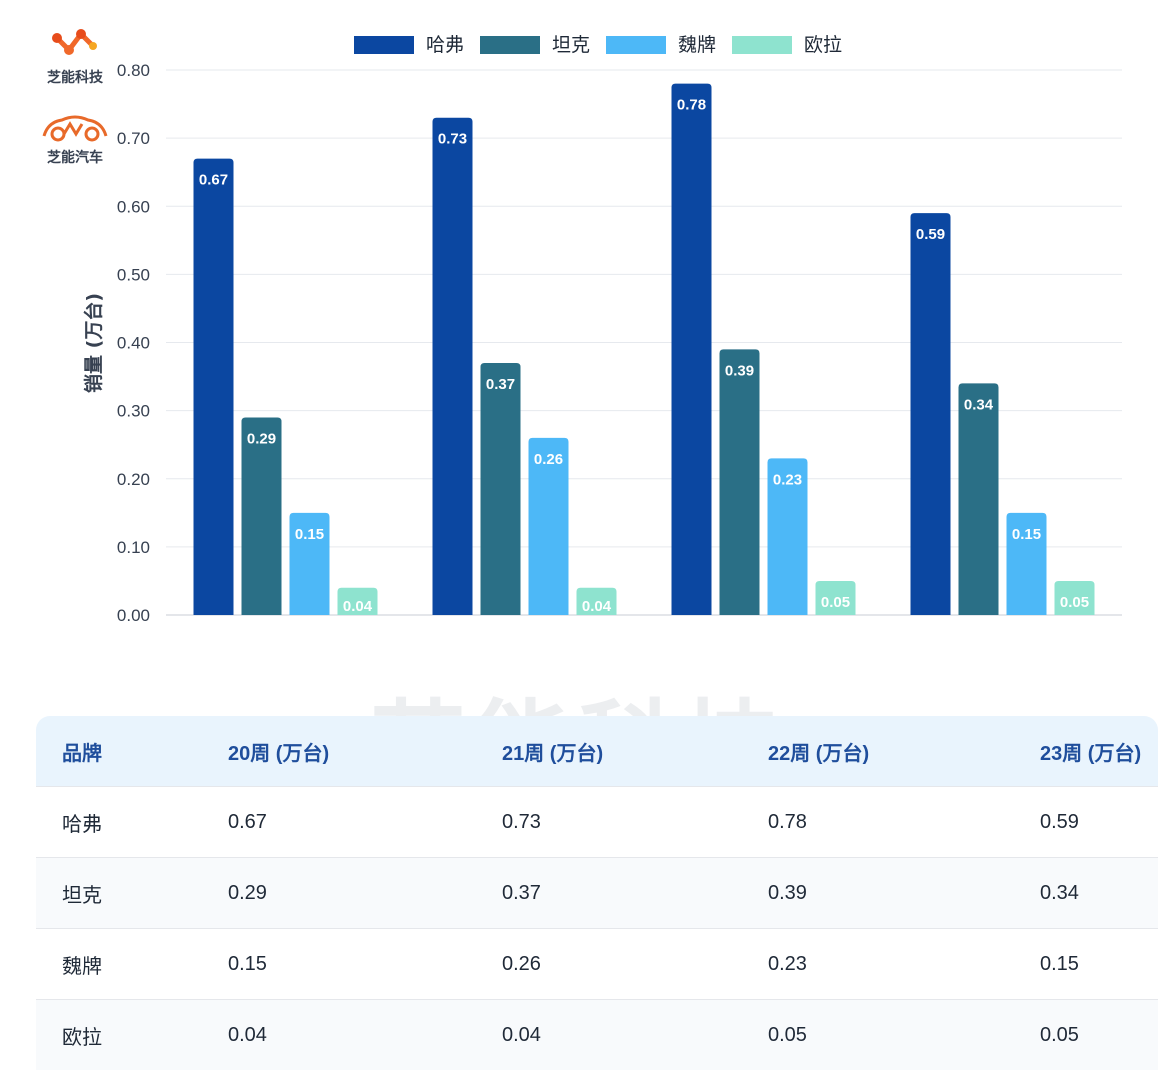 The height and width of the screenshot is (1082, 1174). Describe the element at coordinates (339, 822) in the screenshot. I see `table-cell: 0.67` at that location.